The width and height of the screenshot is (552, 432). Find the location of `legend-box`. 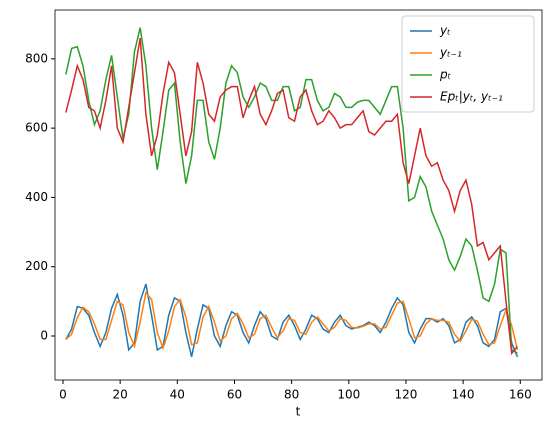

legend-box is located at coordinates (468, 64).